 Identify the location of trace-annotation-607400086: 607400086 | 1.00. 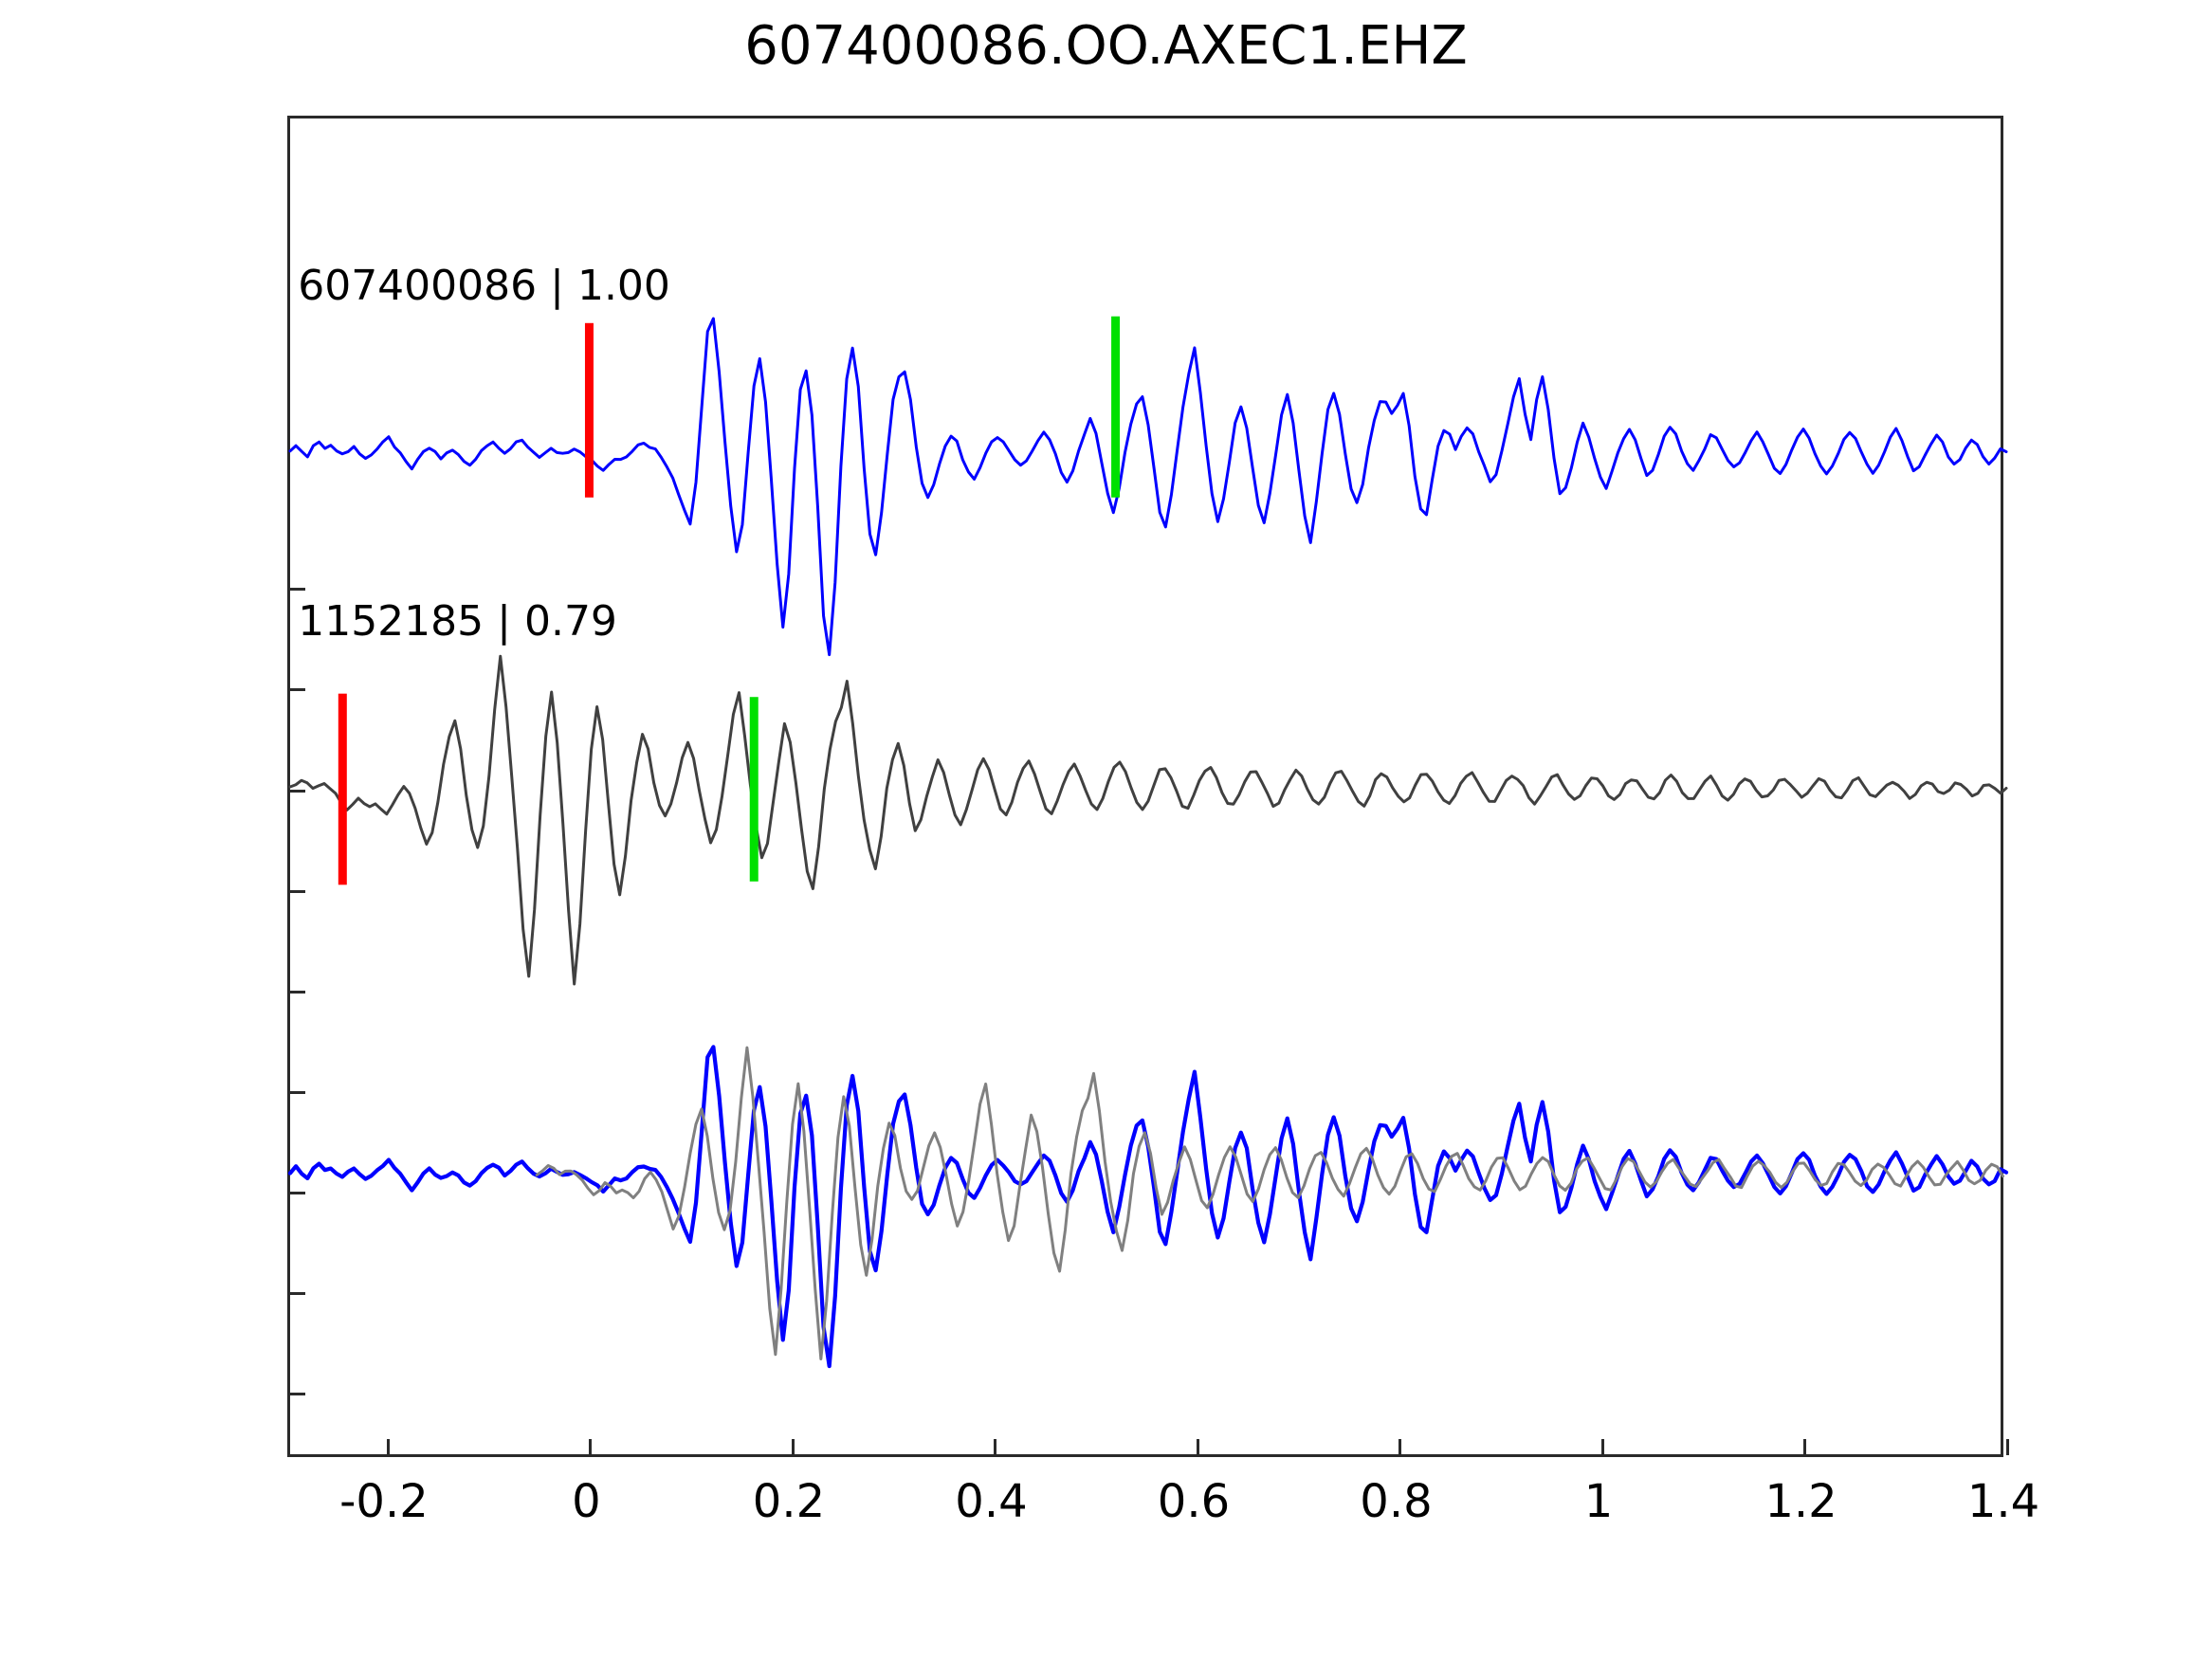
(484, 285).